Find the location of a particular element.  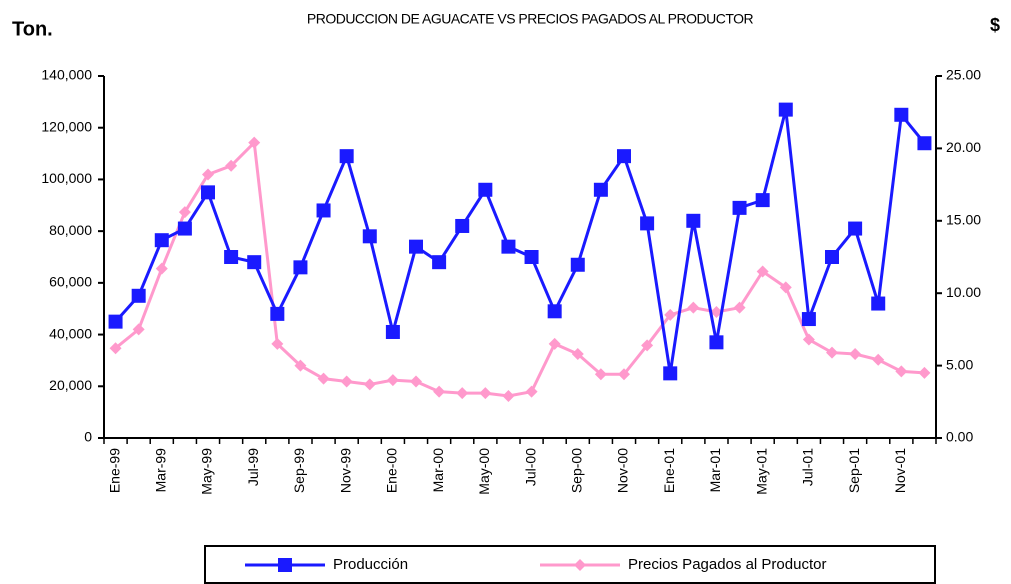

x-tick-label: May-00 is located at coordinates (484, 471).